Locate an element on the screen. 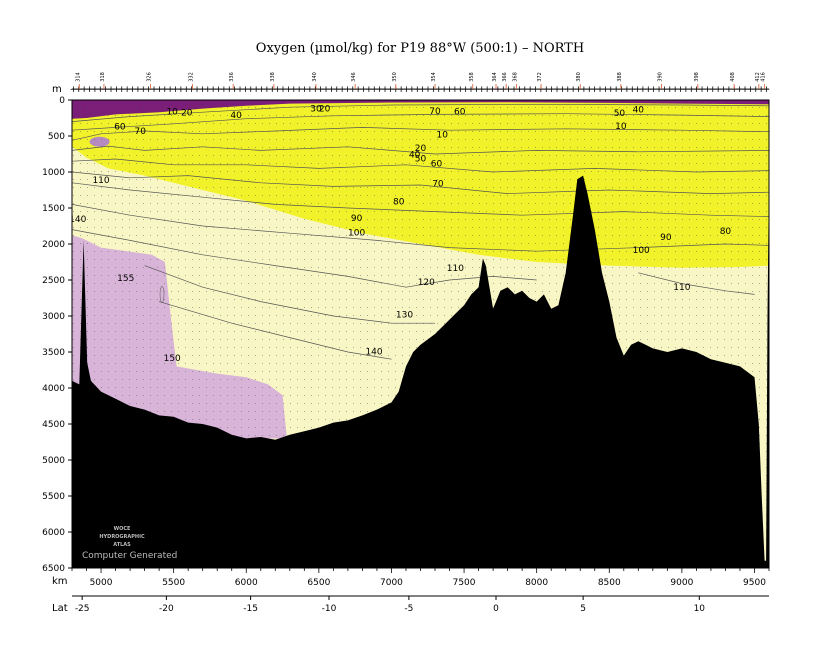 This screenshot has height=650, width=820. station-label-21: 416 is located at coordinates (764, 77).